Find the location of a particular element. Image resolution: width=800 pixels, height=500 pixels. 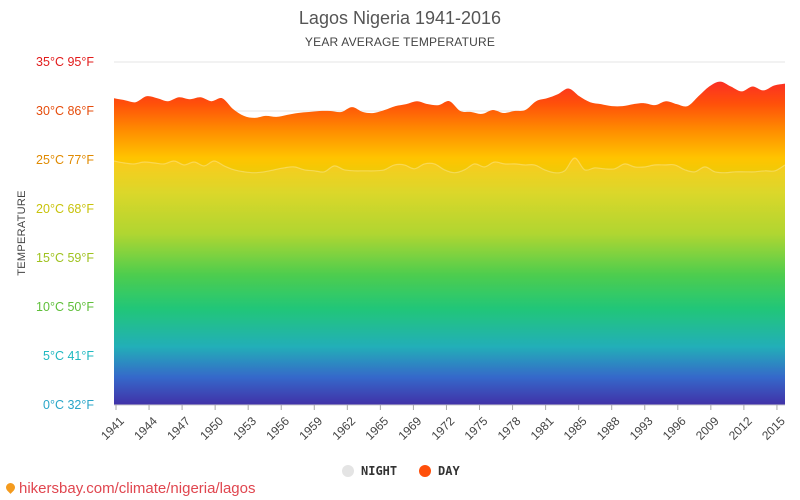

legend-night-label: NIGHT is located at coordinates (379, 471).